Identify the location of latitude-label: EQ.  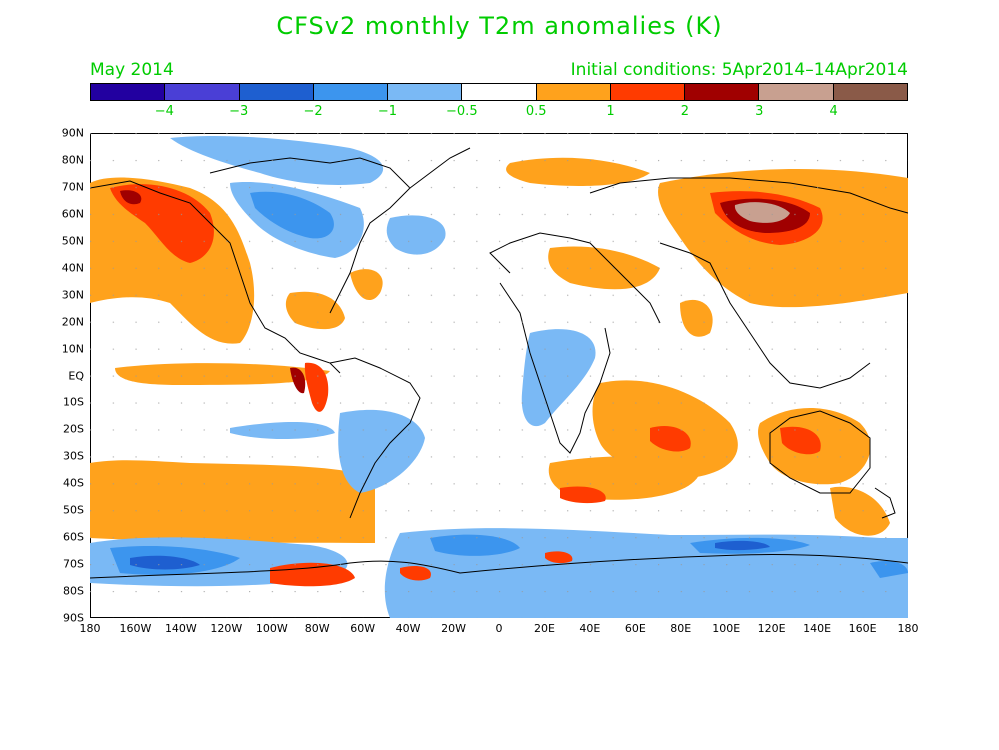
(76, 375).